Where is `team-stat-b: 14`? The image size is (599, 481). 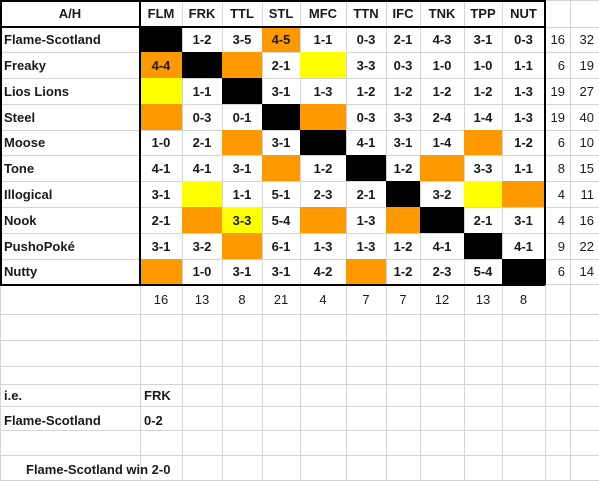 team-stat-b: 14 is located at coordinates (586, 271).